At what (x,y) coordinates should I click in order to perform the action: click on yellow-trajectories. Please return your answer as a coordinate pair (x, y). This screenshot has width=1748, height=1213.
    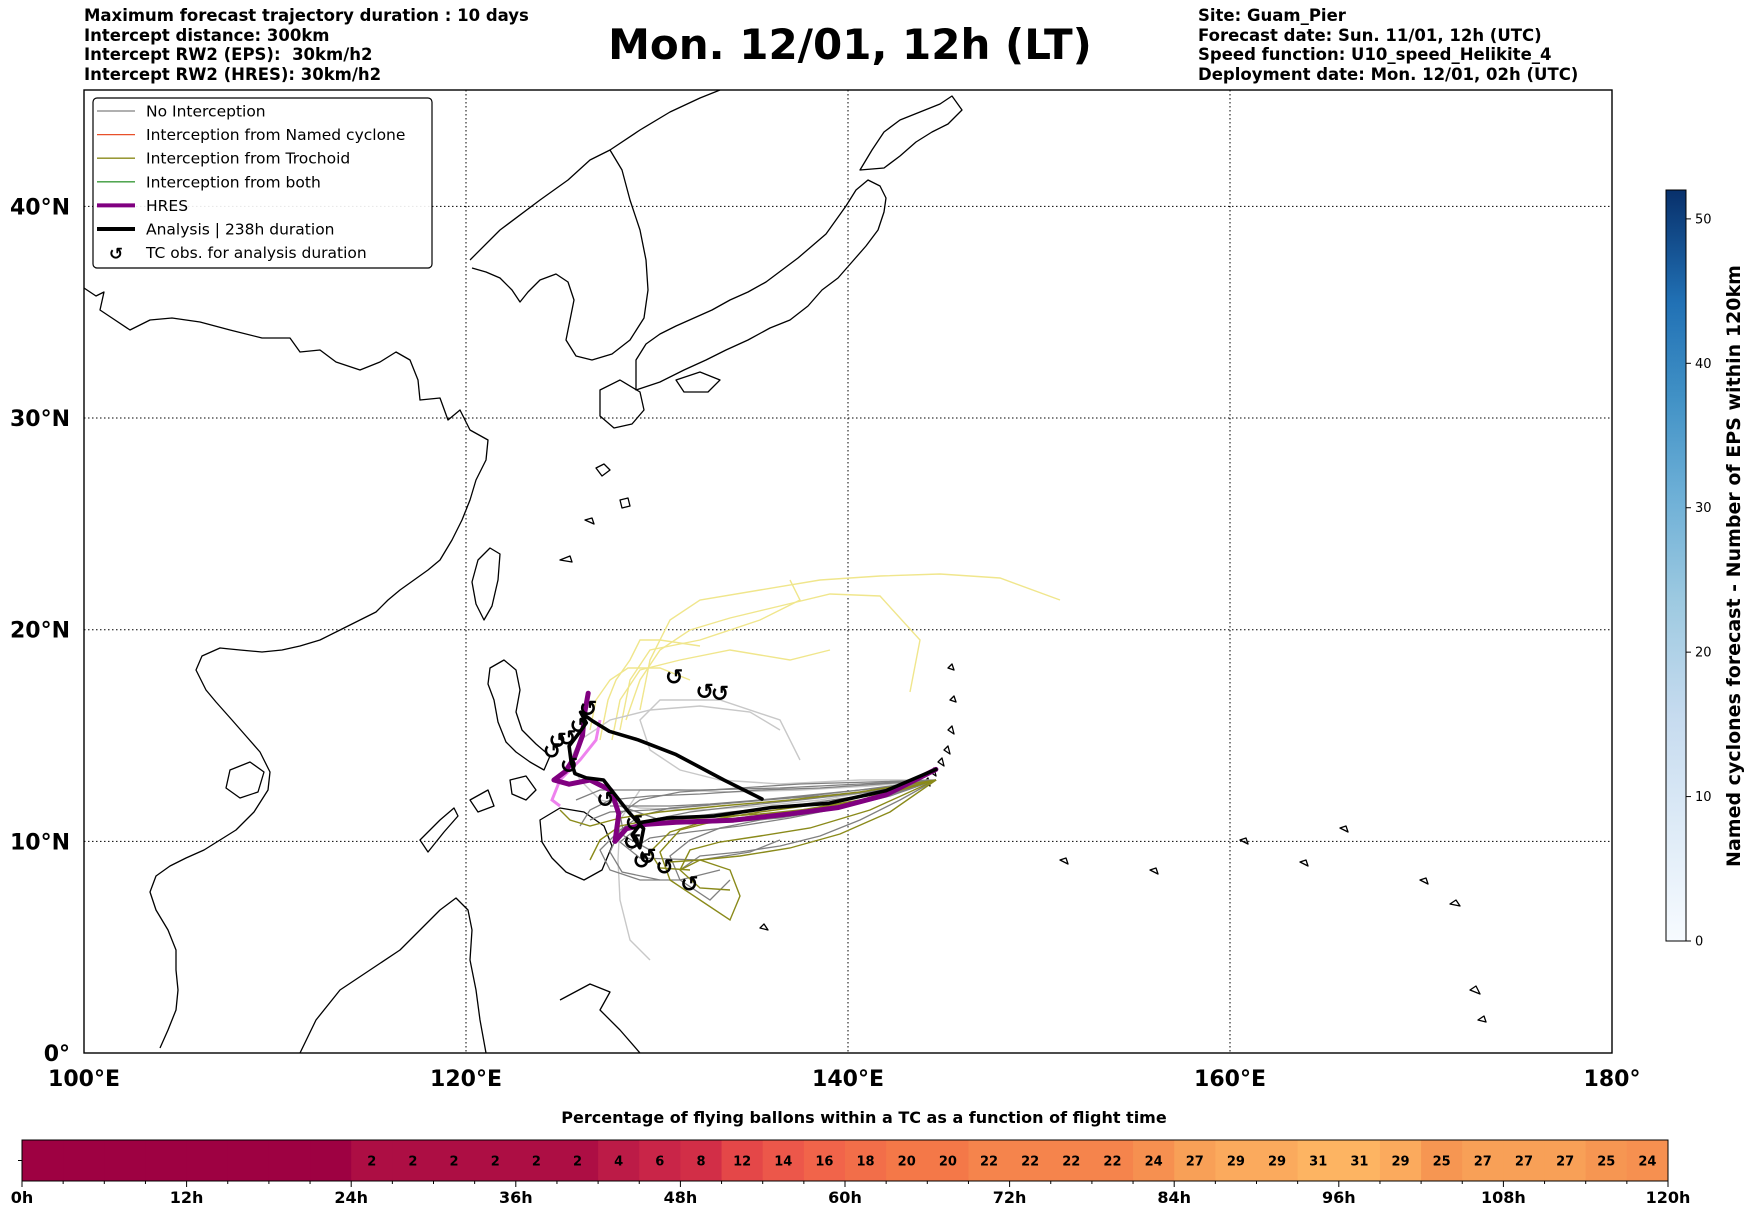
    Looking at the image, I should click on (825, 657).